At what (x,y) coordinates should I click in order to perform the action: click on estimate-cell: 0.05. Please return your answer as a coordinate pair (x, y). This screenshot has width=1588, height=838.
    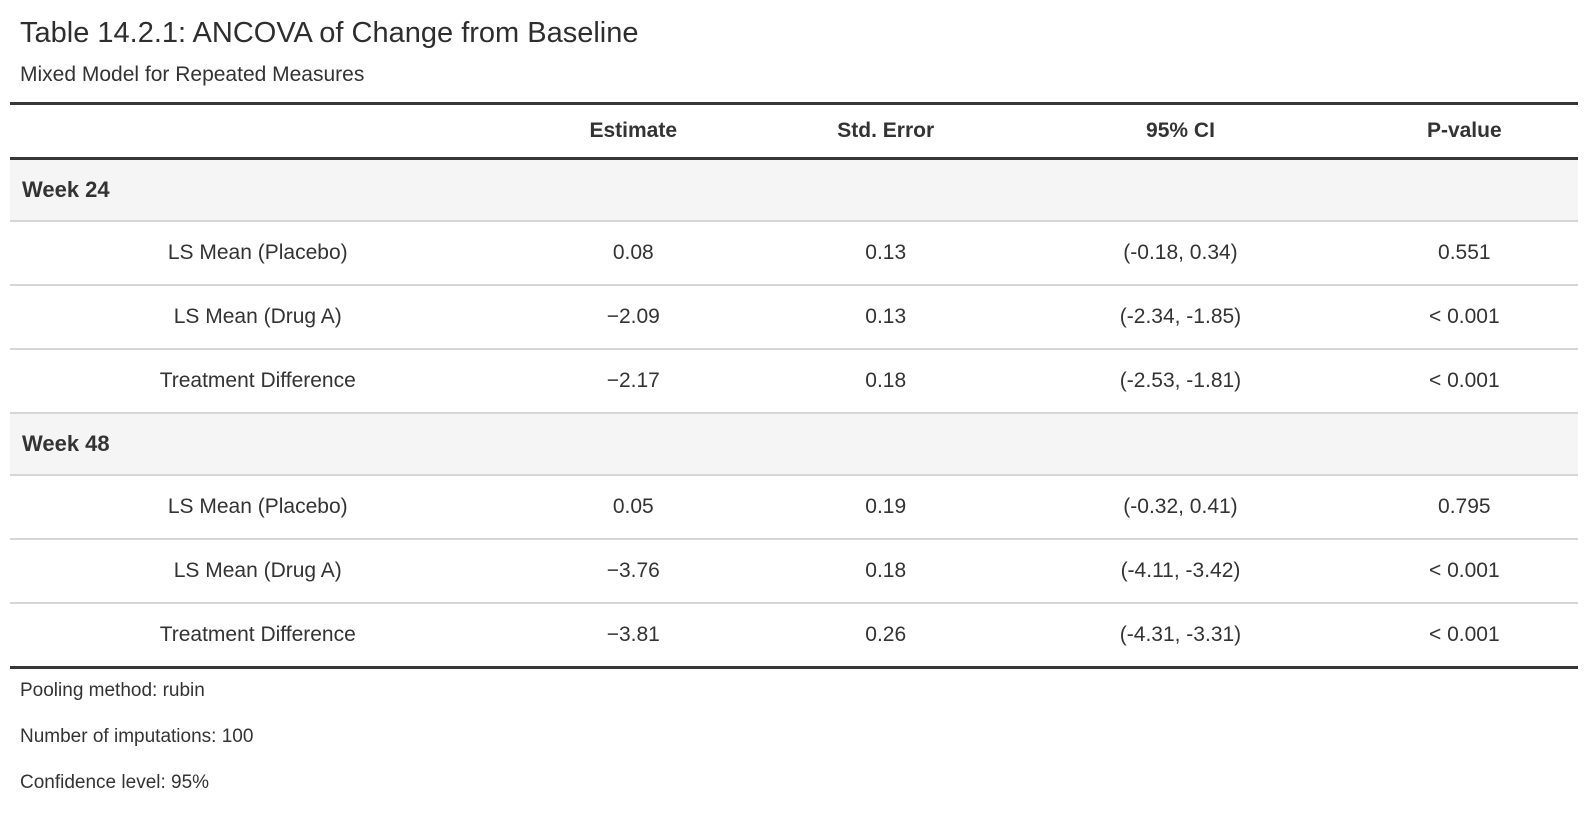
    Looking at the image, I should click on (633, 508).